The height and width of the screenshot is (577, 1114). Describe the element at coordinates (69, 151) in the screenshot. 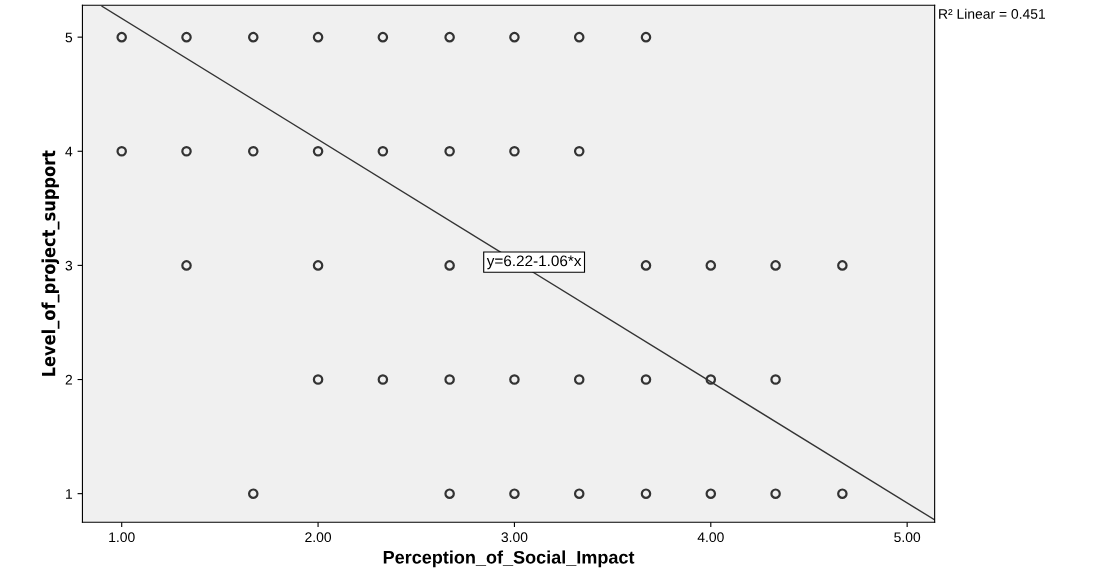

I see `y-tick-label: 4` at that location.